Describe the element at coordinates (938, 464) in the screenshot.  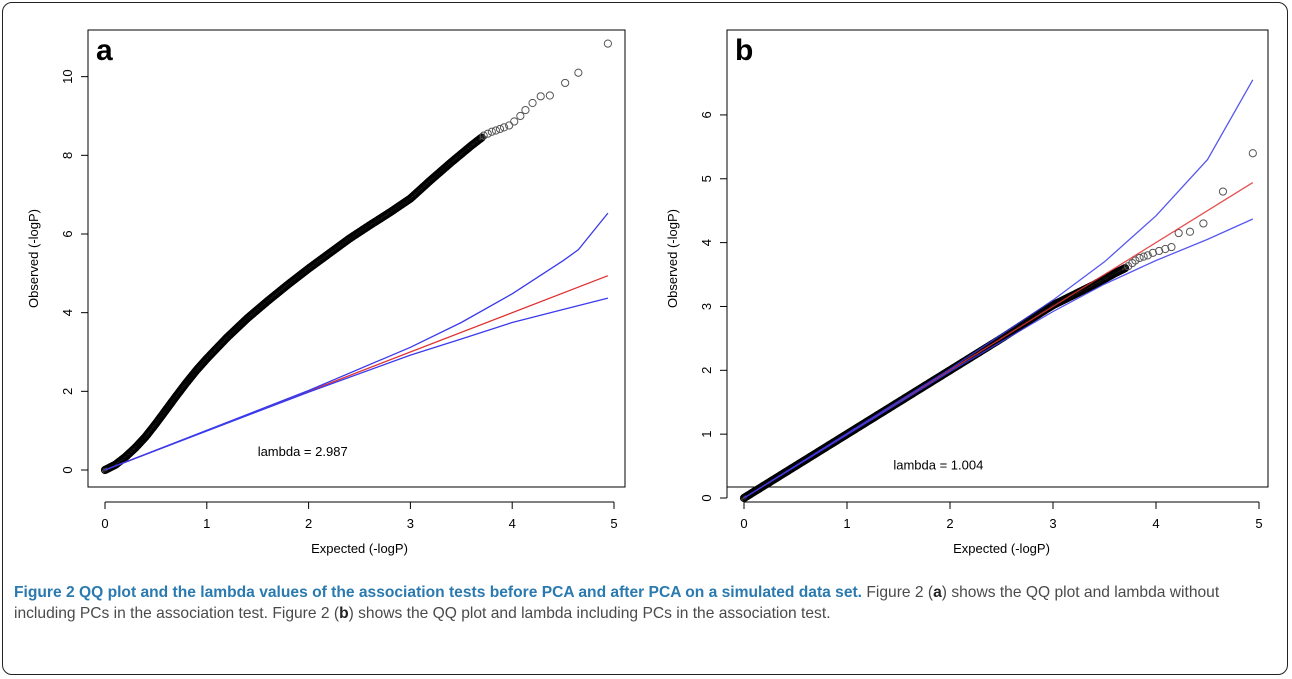
I see `lambda-annotation: lambda = 1.004` at that location.